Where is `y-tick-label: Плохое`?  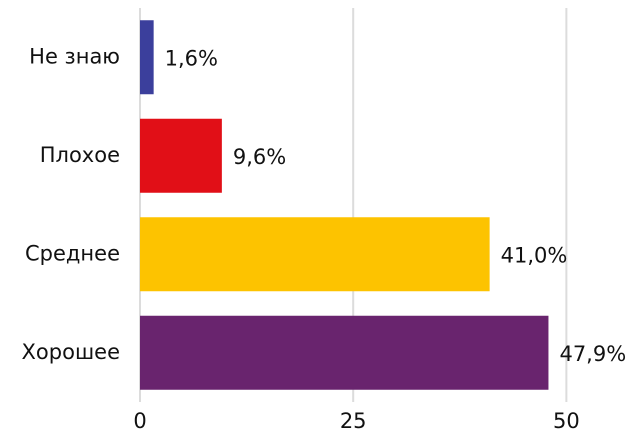
y-tick-label: Плохое is located at coordinates (80, 155).